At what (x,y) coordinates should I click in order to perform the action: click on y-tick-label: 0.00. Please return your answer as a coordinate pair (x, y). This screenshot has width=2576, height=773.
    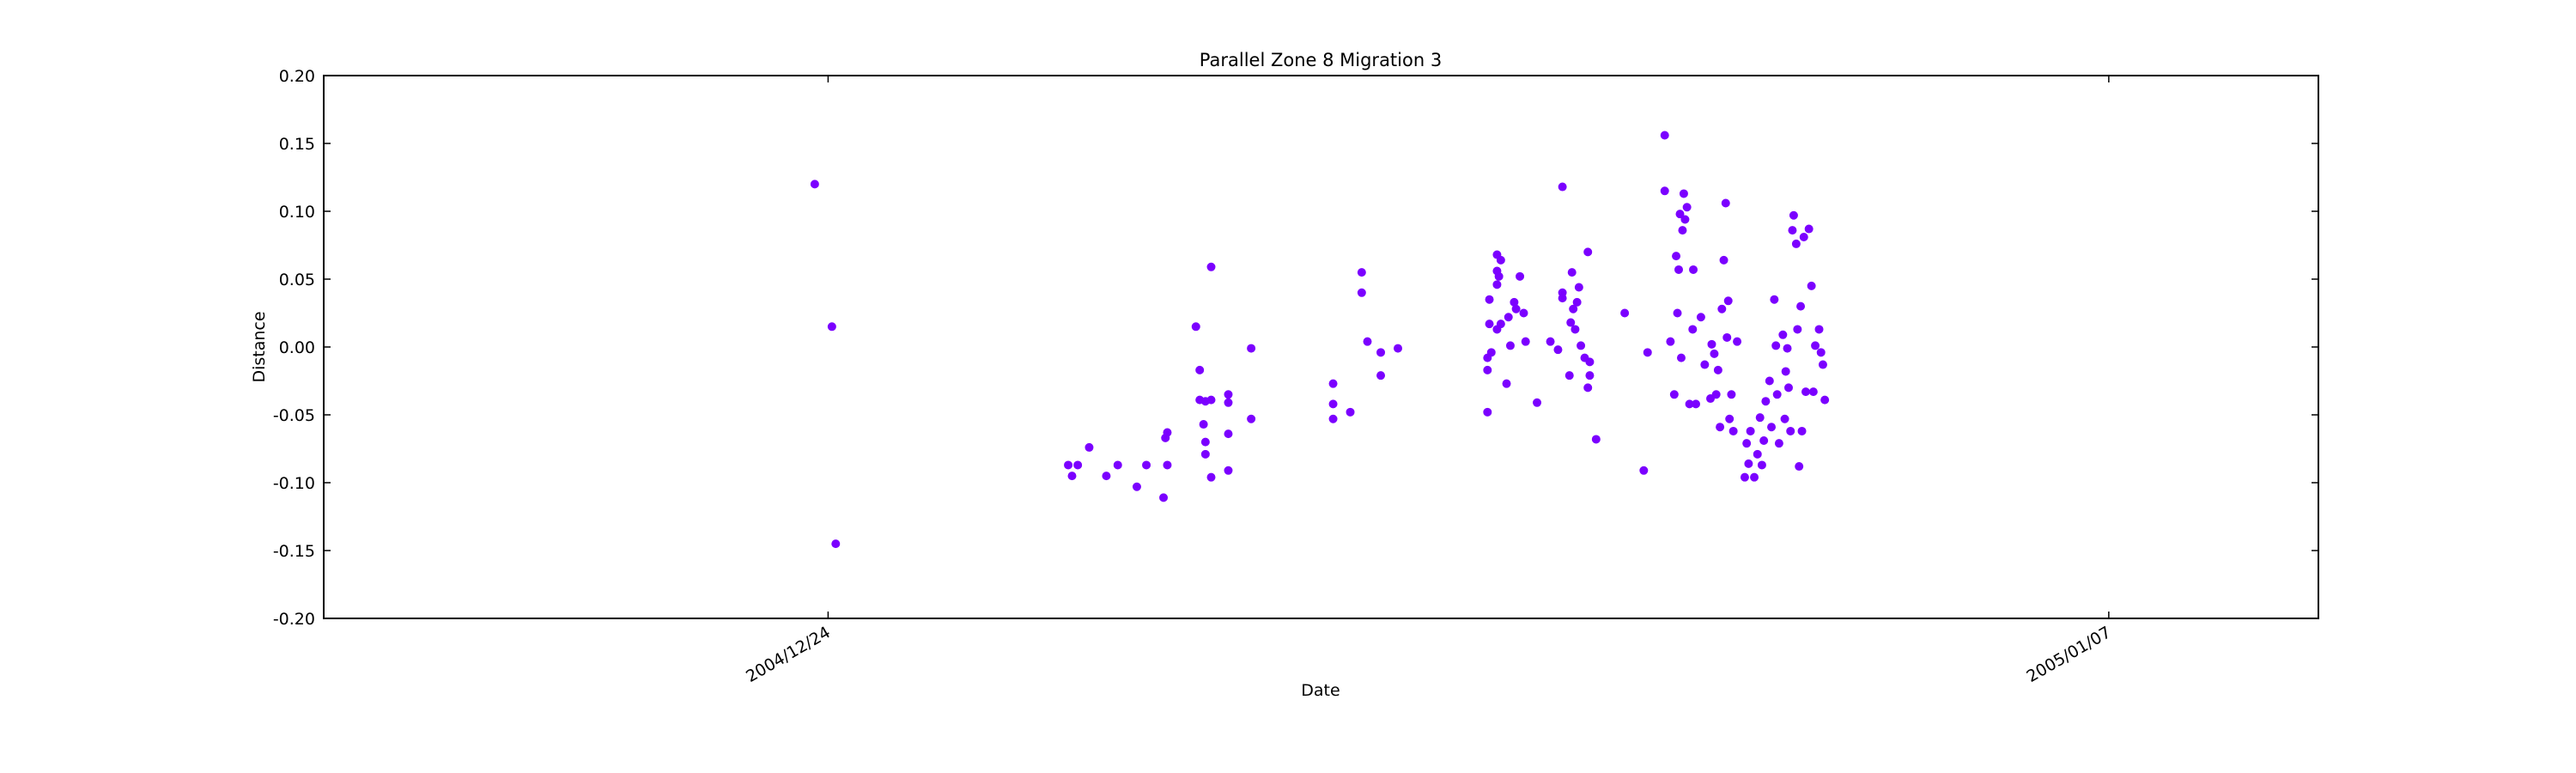
    Looking at the image, I should click on (297, 347).